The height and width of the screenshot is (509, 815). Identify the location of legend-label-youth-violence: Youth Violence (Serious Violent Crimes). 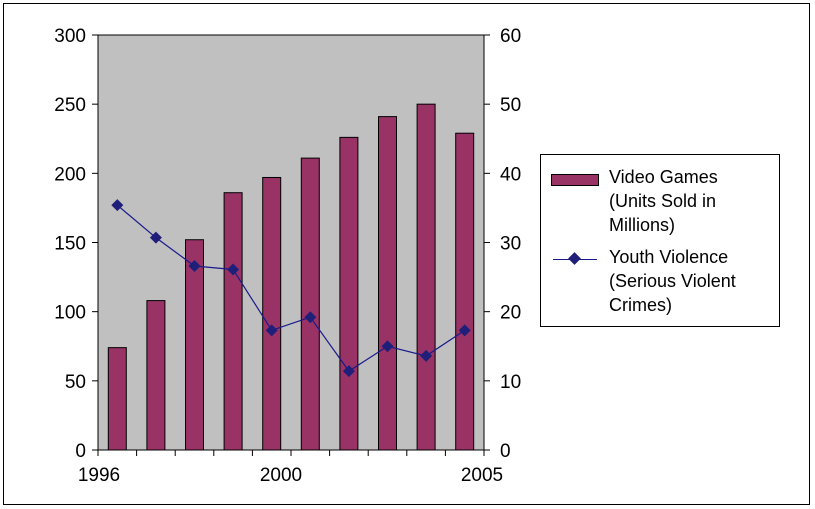
(672, 281).